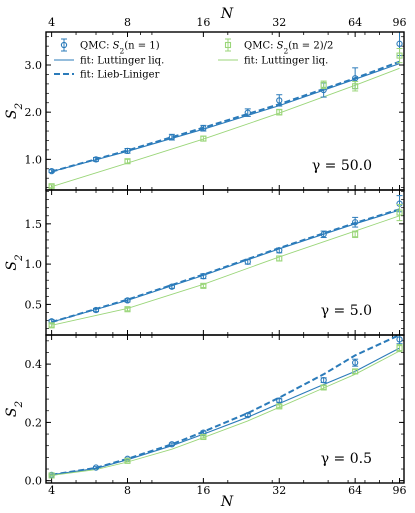 This screenshot has width=415, height=513. Describe the element at coordinates (279, 22) in the screenshot. I see `top-x-tick-label: 32` at that location.